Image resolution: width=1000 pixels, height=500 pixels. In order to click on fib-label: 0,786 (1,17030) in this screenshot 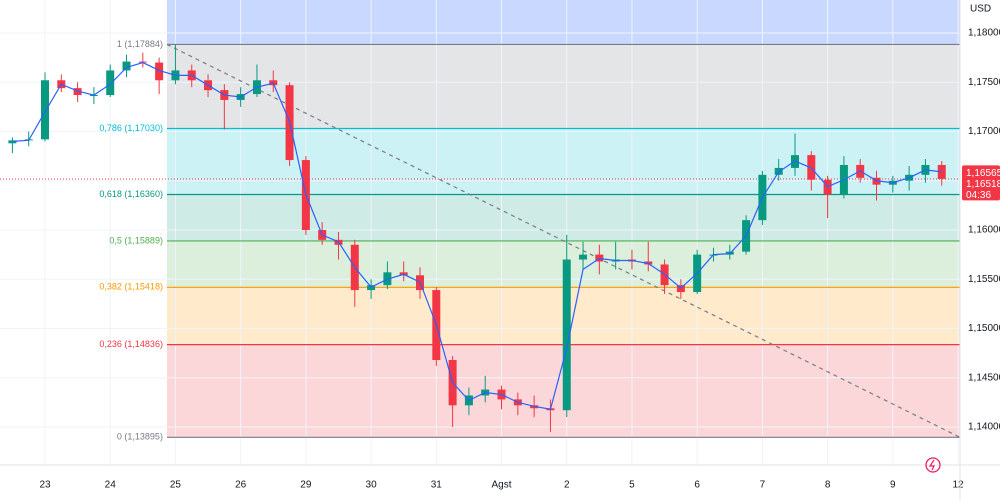, I will do `click(131, 128)`.